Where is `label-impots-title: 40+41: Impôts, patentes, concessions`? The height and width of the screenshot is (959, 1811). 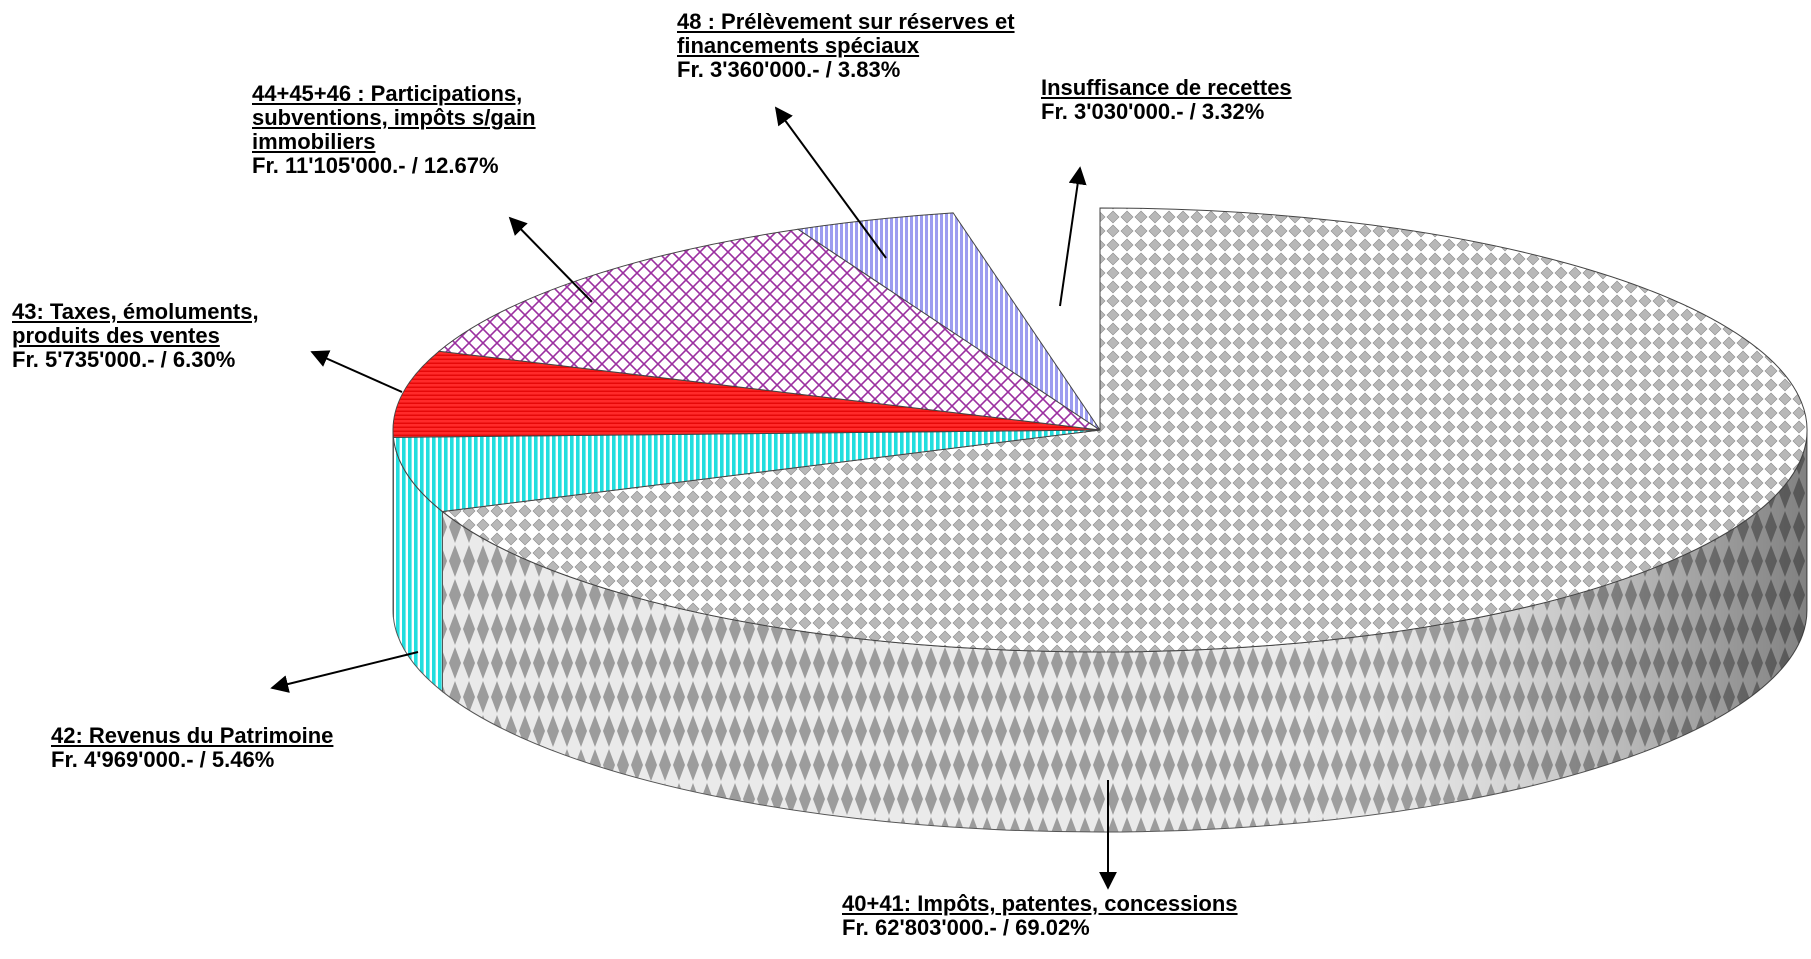 label-impots-title: 40+41: Impôts, patentes, concessions is located at coordinates (1040, 904).